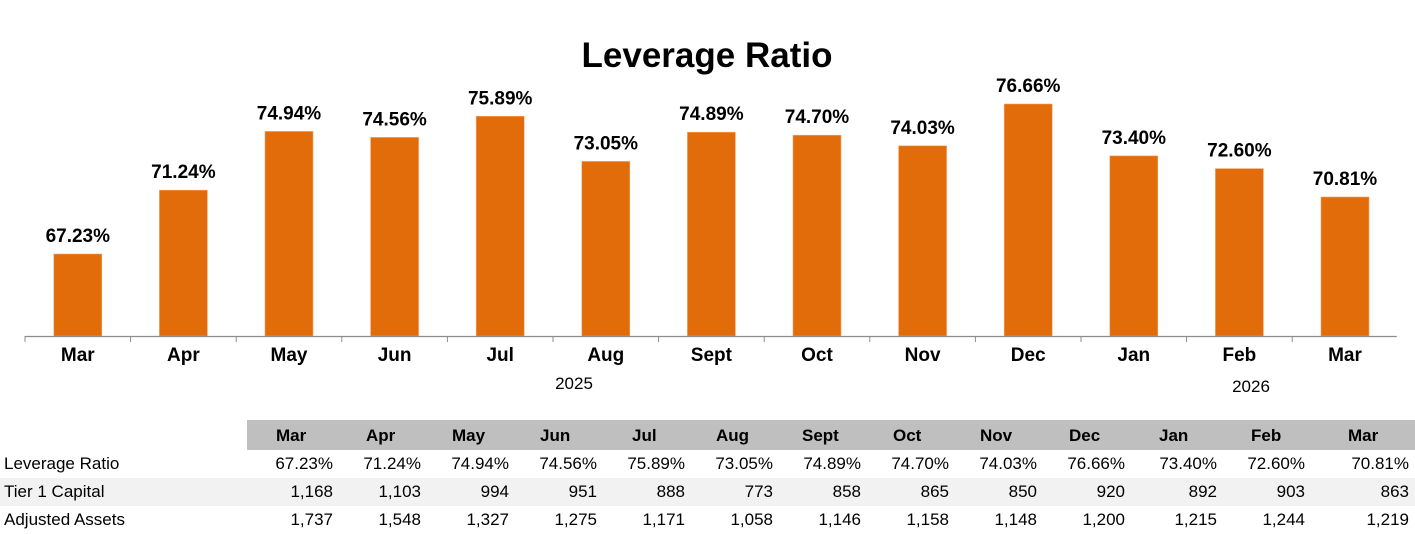  Describe the element at coordinates (487, 519) in the screenshot. I see `table-cell: 1,327` at that location.